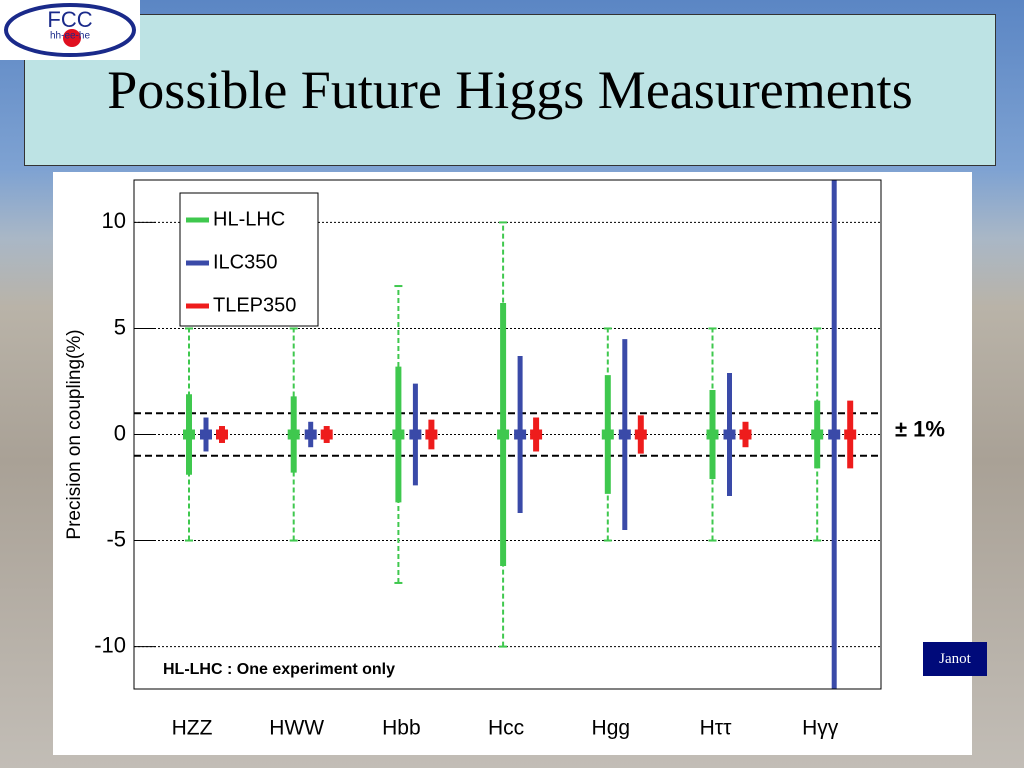  I want to click on logo-subtext: hh-ee-he, so click(70, 36).